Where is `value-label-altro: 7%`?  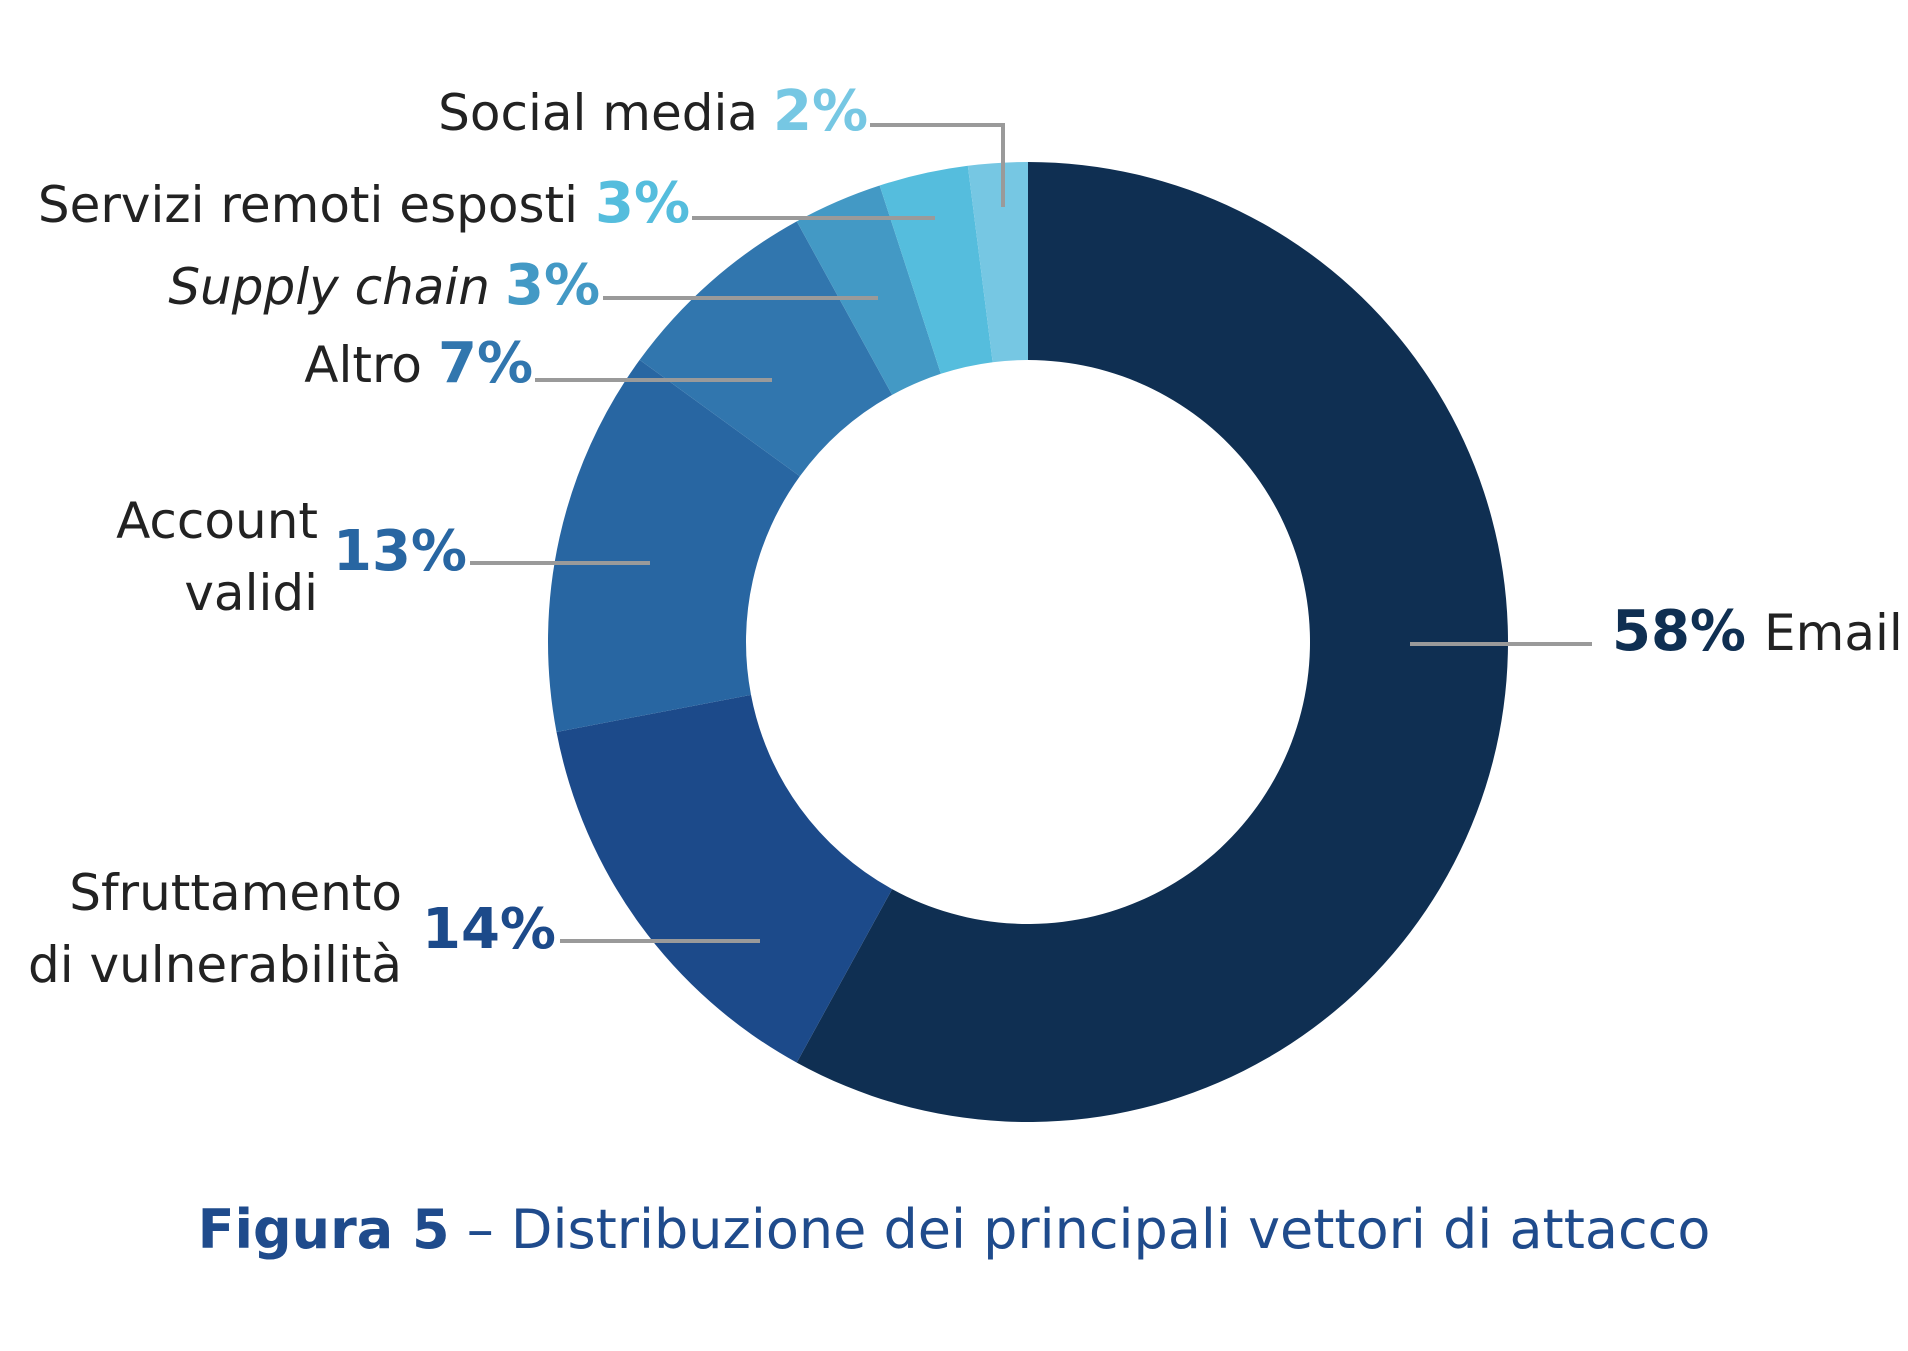
value-label-altro: 7% is located at coordinates (485, 363).